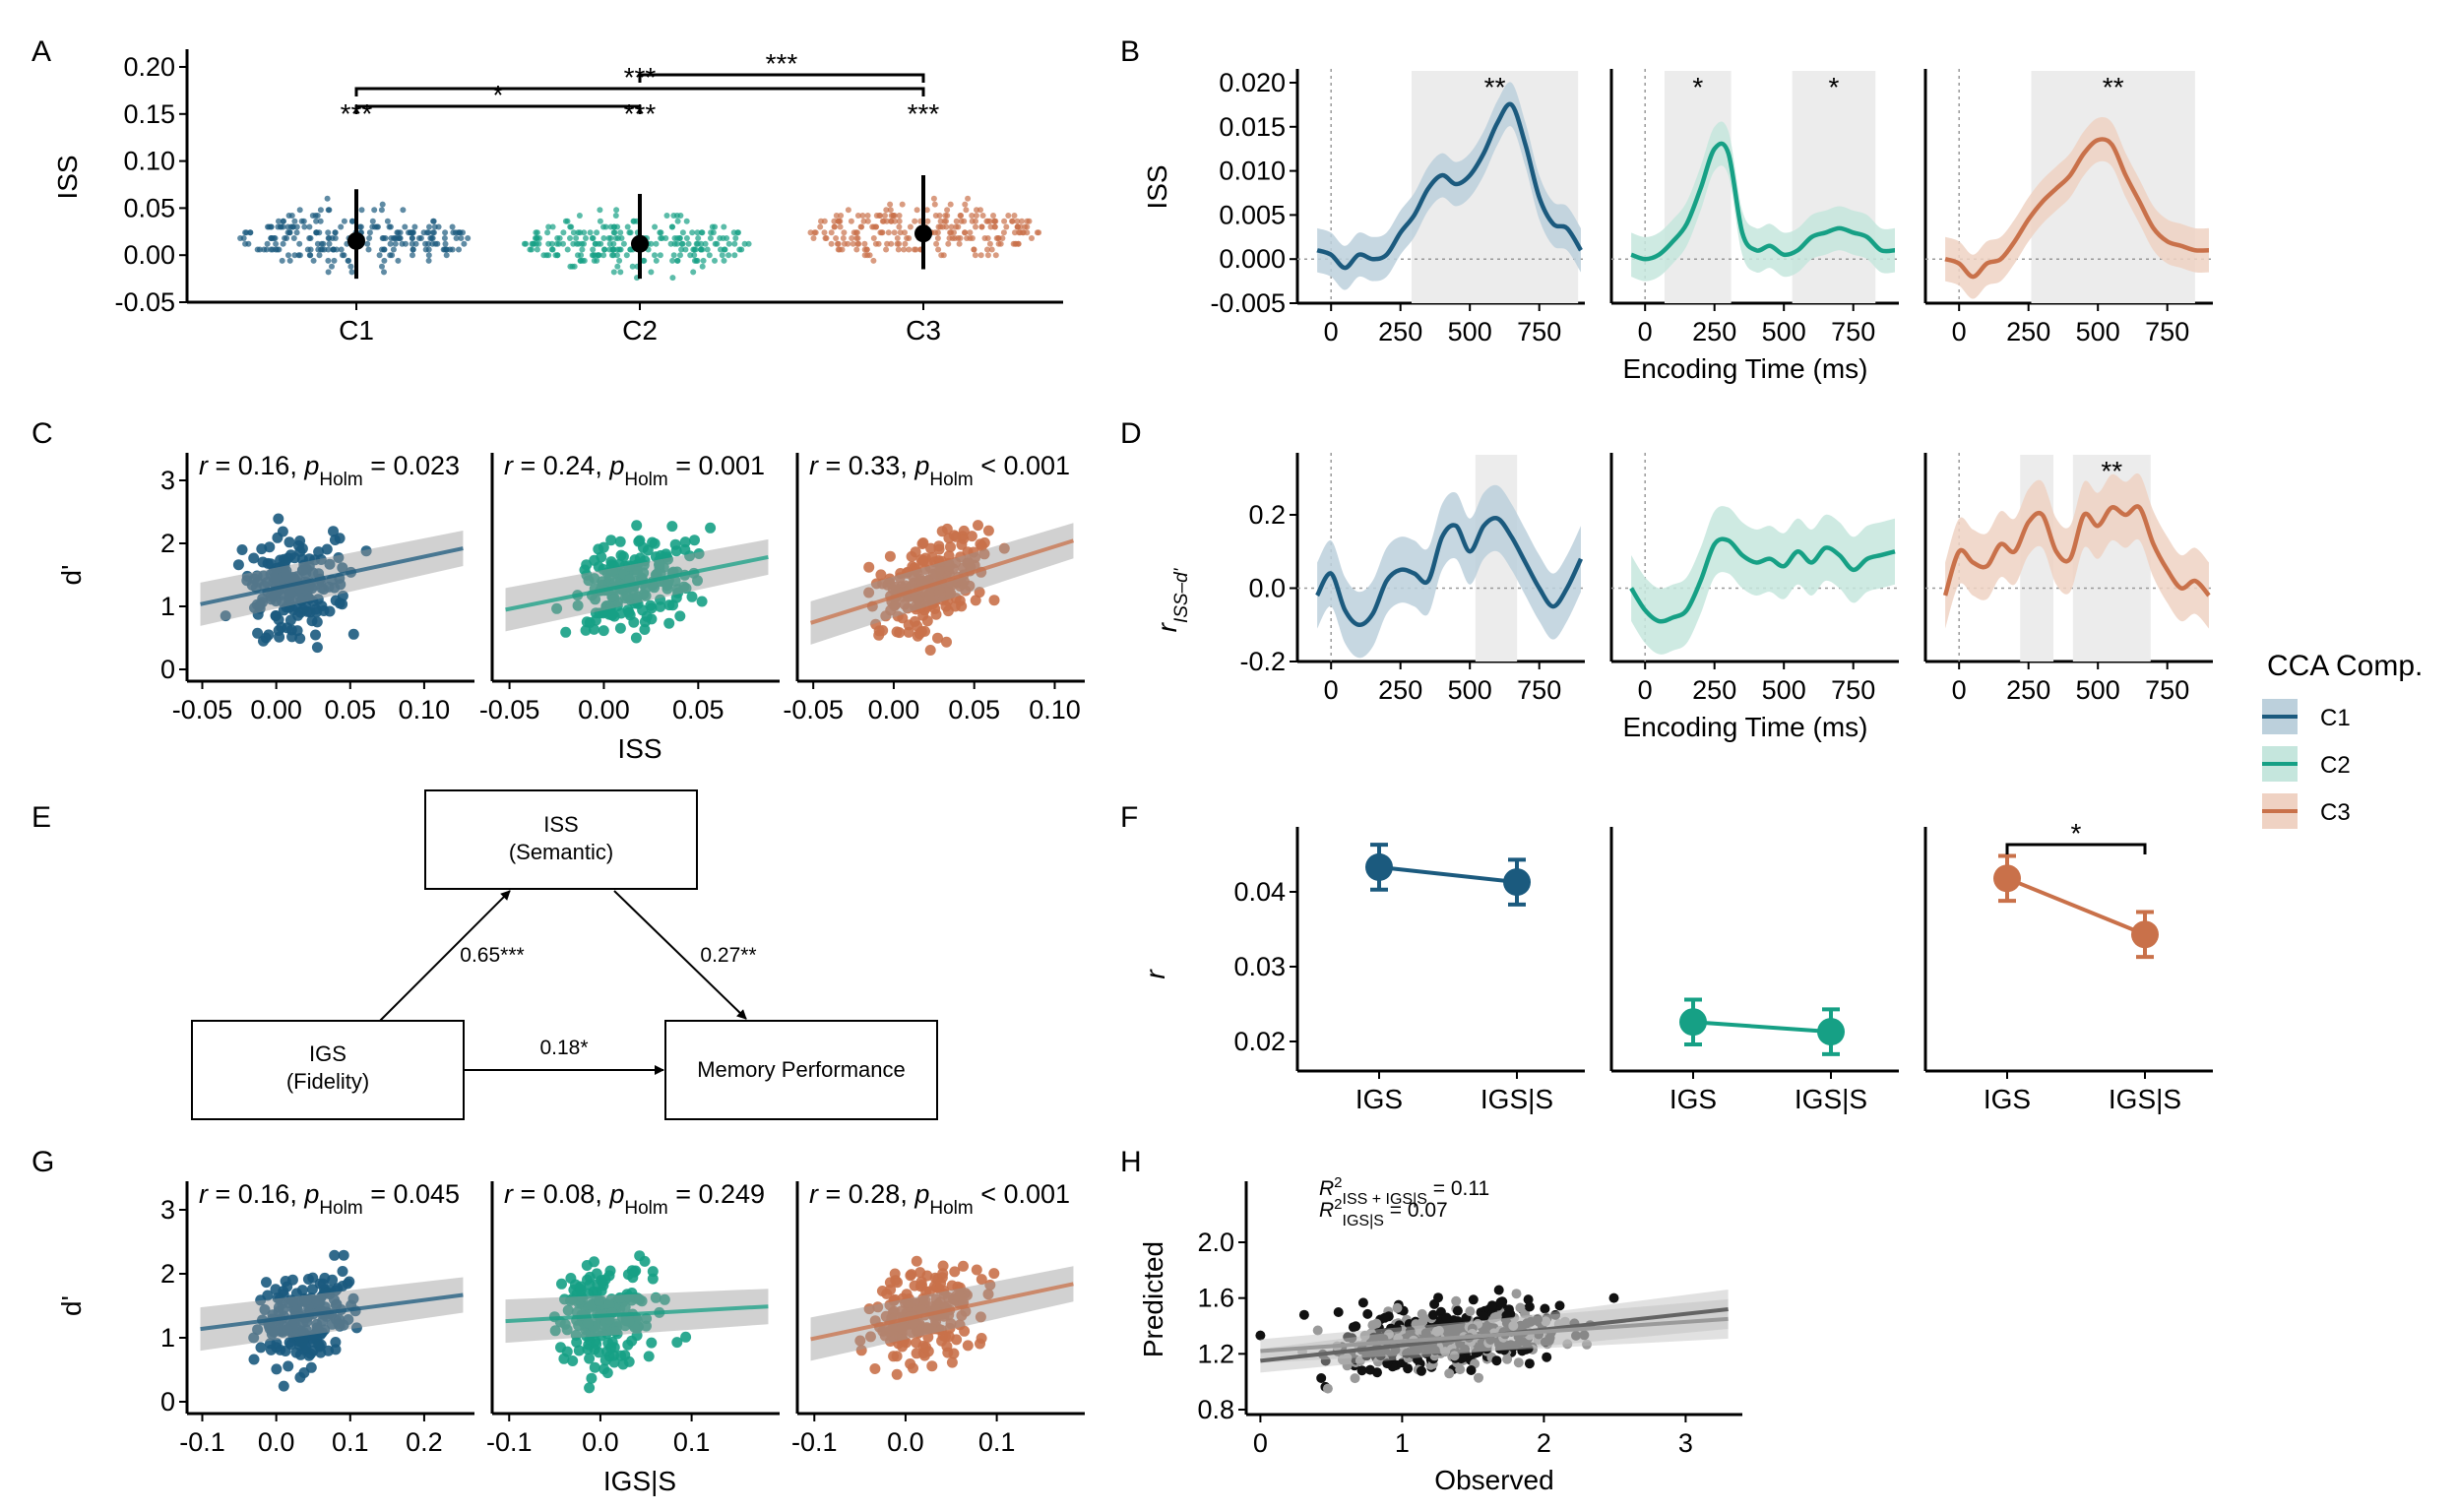 The image size is (2457, 1512). Describe the element at coordinates (327, 1053) in the screenshot. I see `igs-box-label: IGS` at that location.